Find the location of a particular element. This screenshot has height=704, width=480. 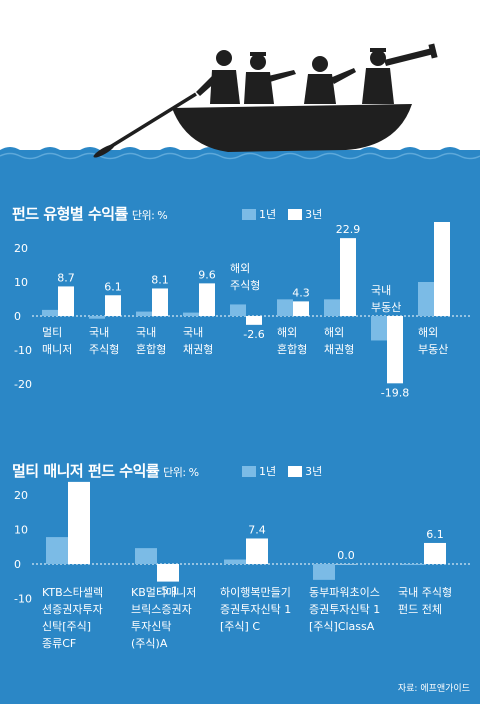

category-label: 해외 채권형 is located at coordinates (339, 340).